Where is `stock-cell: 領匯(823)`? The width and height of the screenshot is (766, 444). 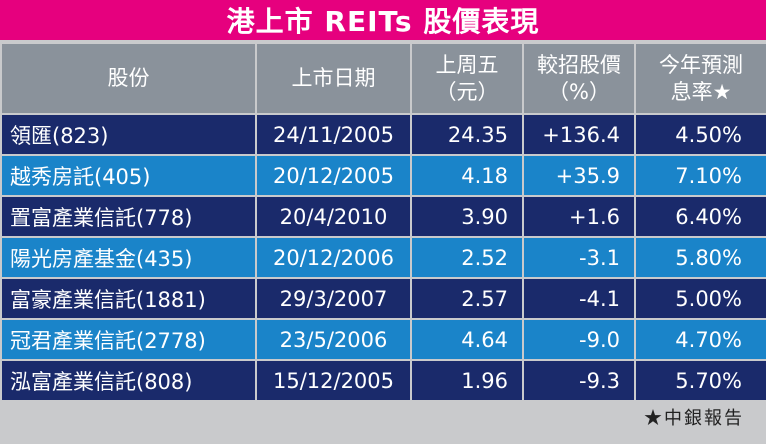 stock-cell: 領匯(823) is located at coordinates (128, 133).